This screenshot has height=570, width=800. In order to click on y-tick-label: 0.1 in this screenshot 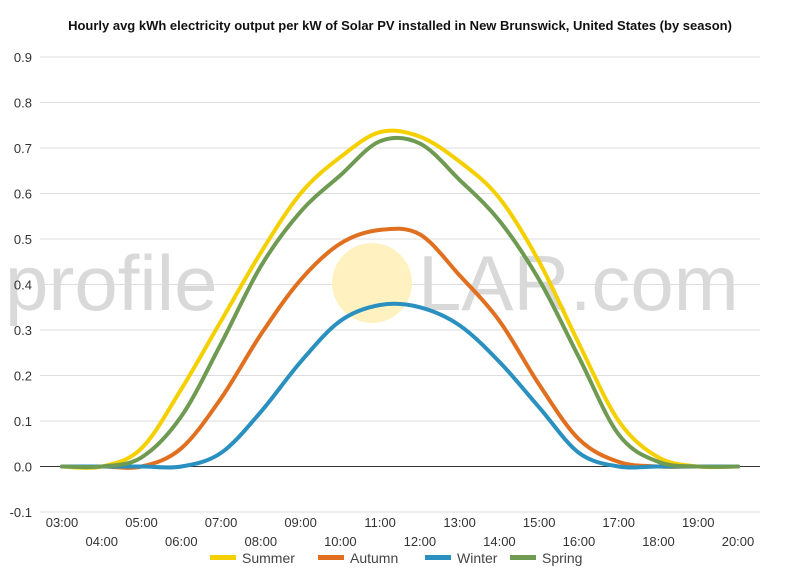, I will do `click(23, 421)`.